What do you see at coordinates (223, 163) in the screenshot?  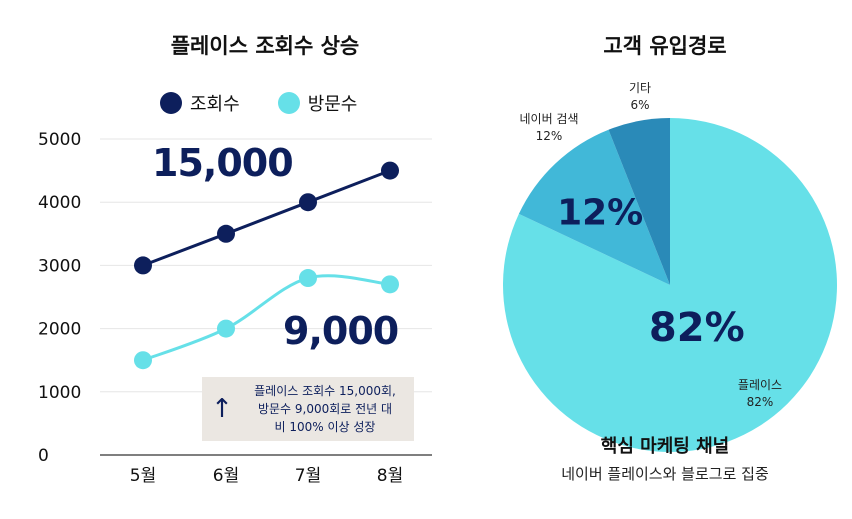 I see `views-total-label: 15,000` at bounding box center [223, 163].